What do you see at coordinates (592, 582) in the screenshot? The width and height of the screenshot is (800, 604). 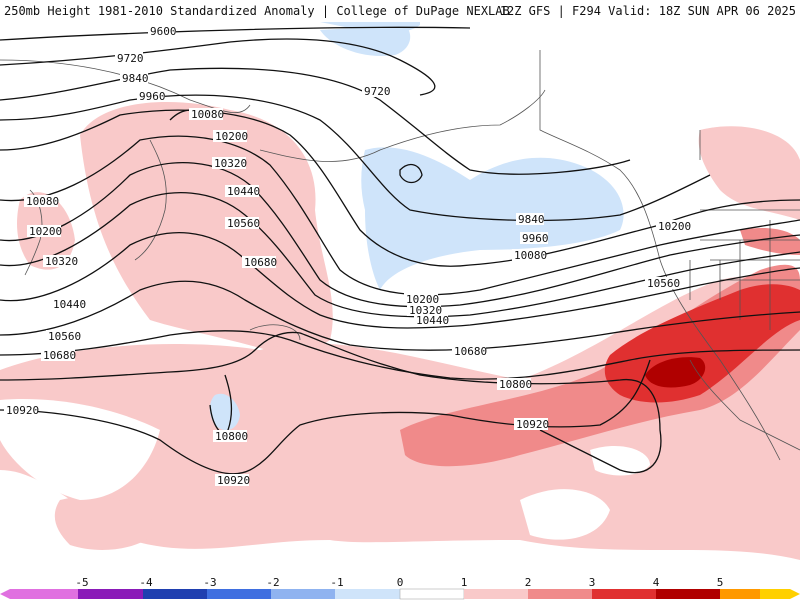 I see `colorbar-tick-label: 3` at bounding box center [592, 582].